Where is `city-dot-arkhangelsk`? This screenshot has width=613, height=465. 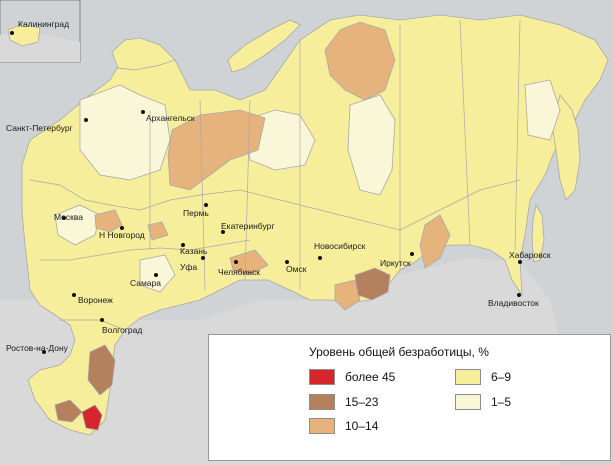
city-dot-arkhangelsk is located at coordinates (143, 112).